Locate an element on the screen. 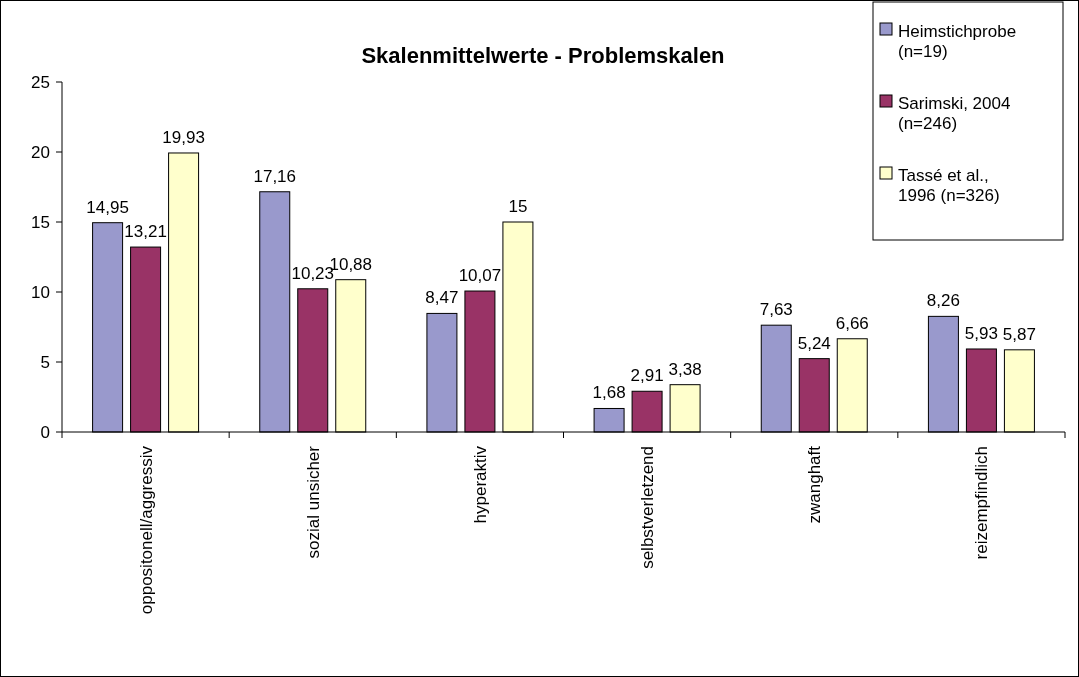  x-tick-label: zwanghaft is located at coordinates (815, 484).